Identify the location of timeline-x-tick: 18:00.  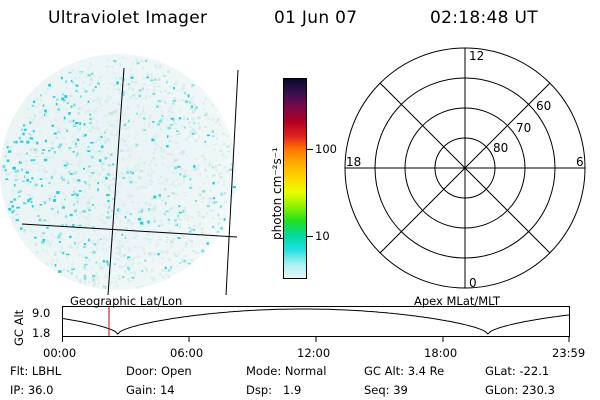
(441, 353).